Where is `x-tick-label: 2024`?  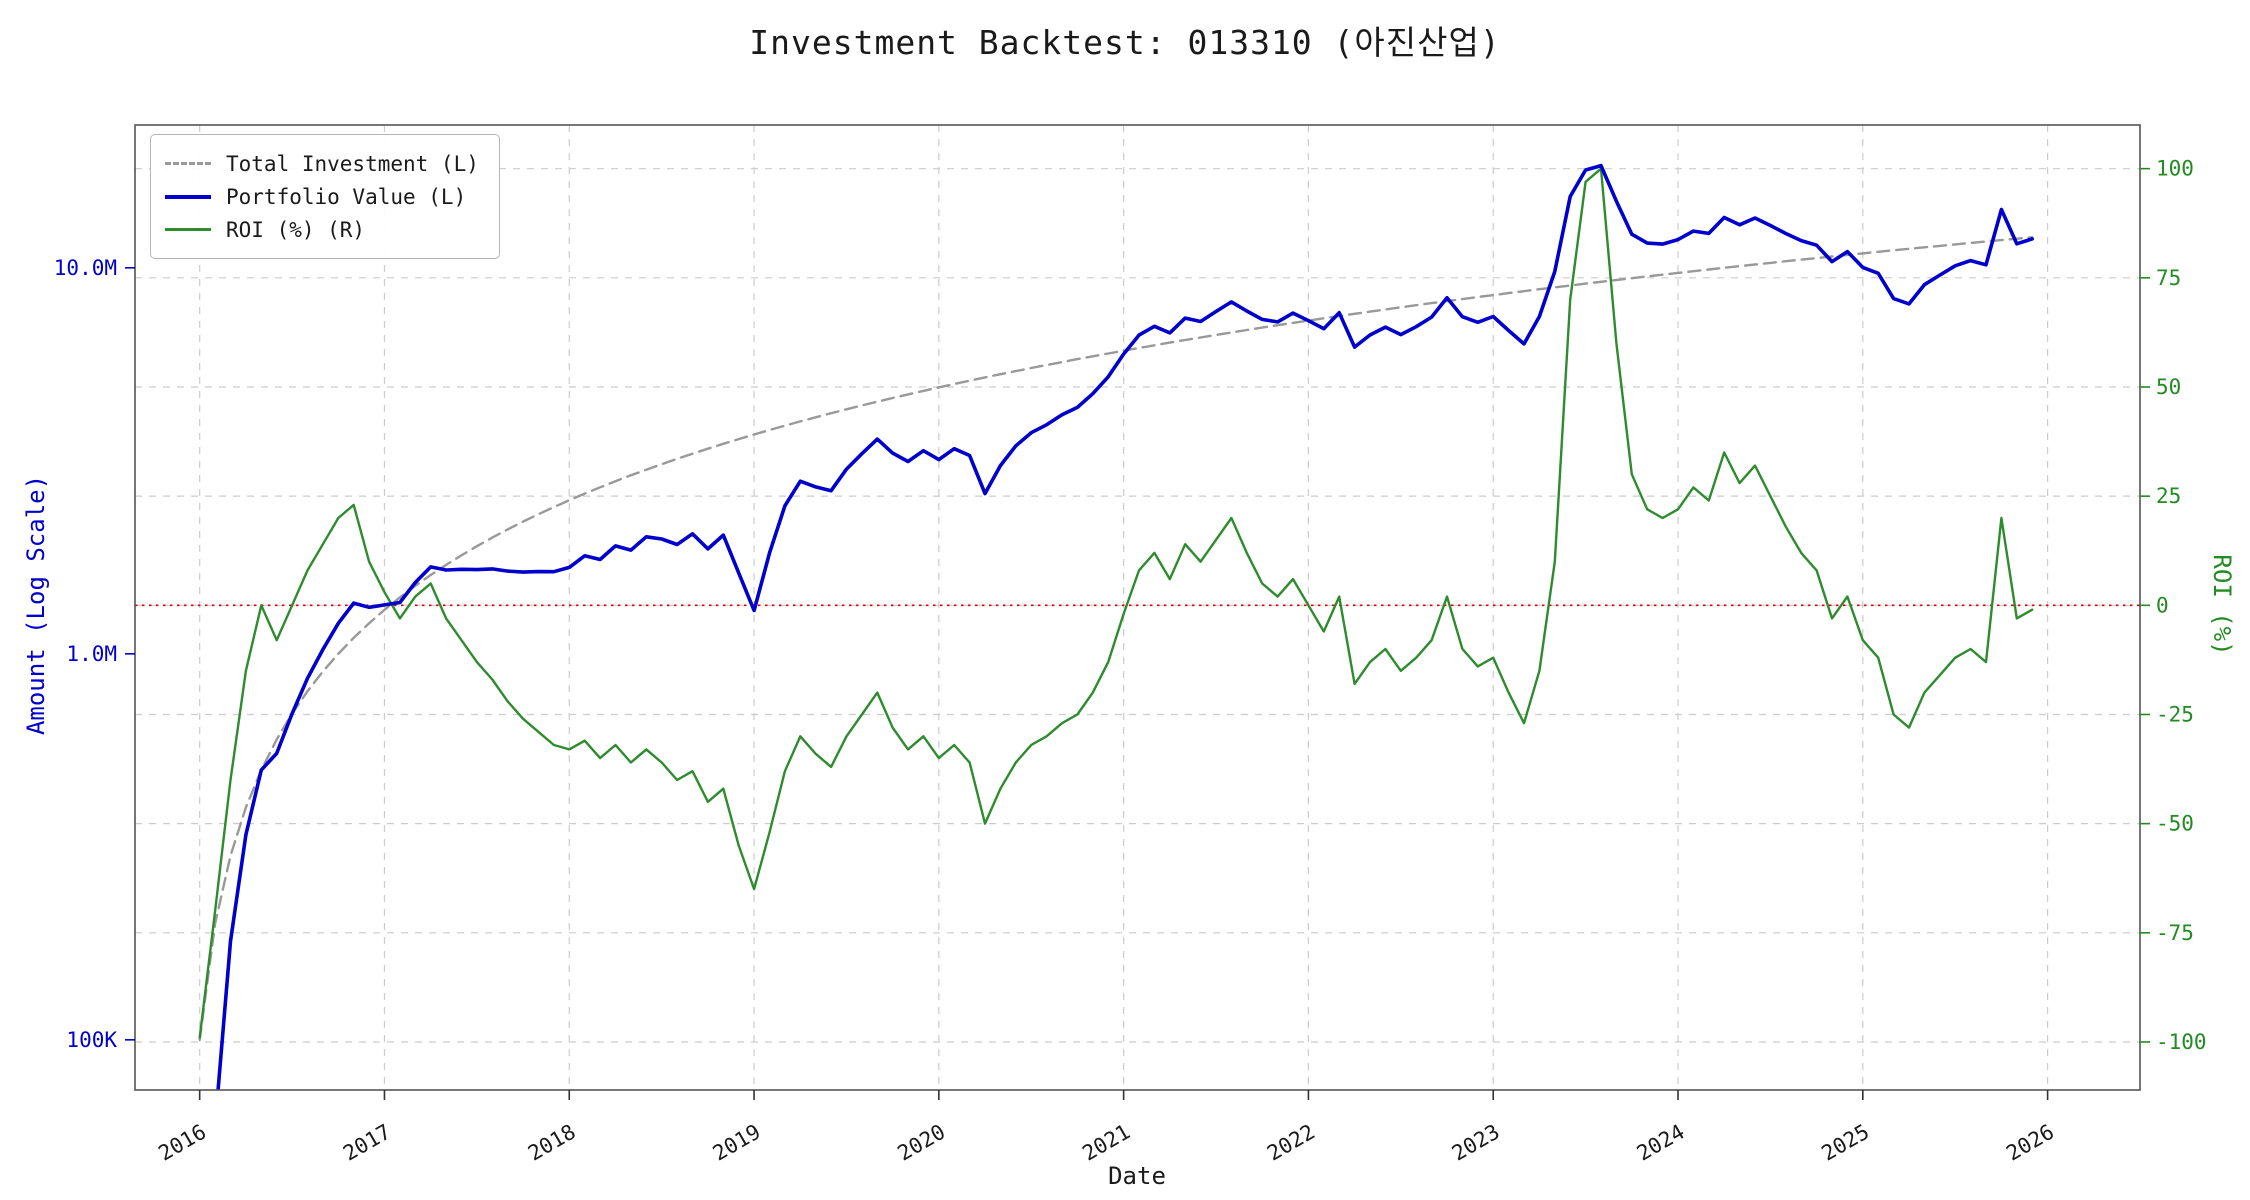 x-tick-label: 2024 is located at coordinates (1661, 1143).